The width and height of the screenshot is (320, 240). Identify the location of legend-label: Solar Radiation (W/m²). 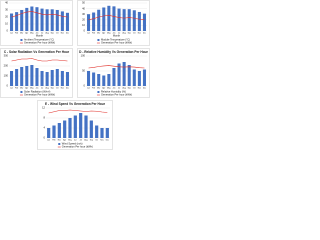
(37, 92).